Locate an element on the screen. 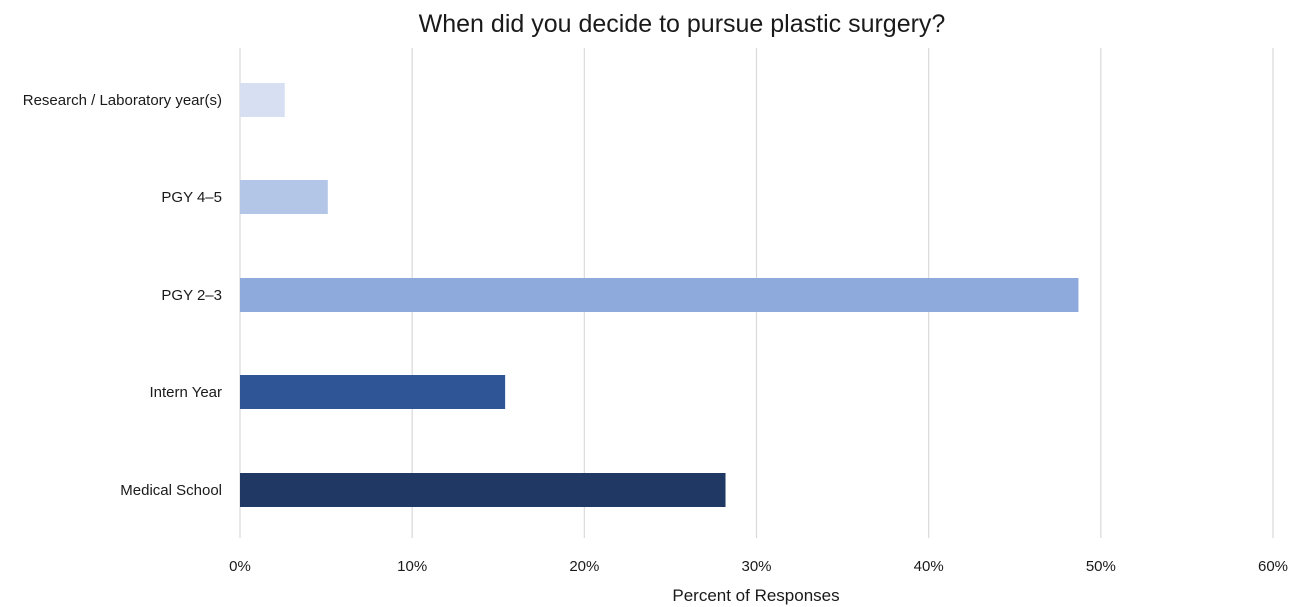 Image resolution: width=1303 pixels, height=607 pixels. x-tick-label: 10% is located at coordinates (412, 566).